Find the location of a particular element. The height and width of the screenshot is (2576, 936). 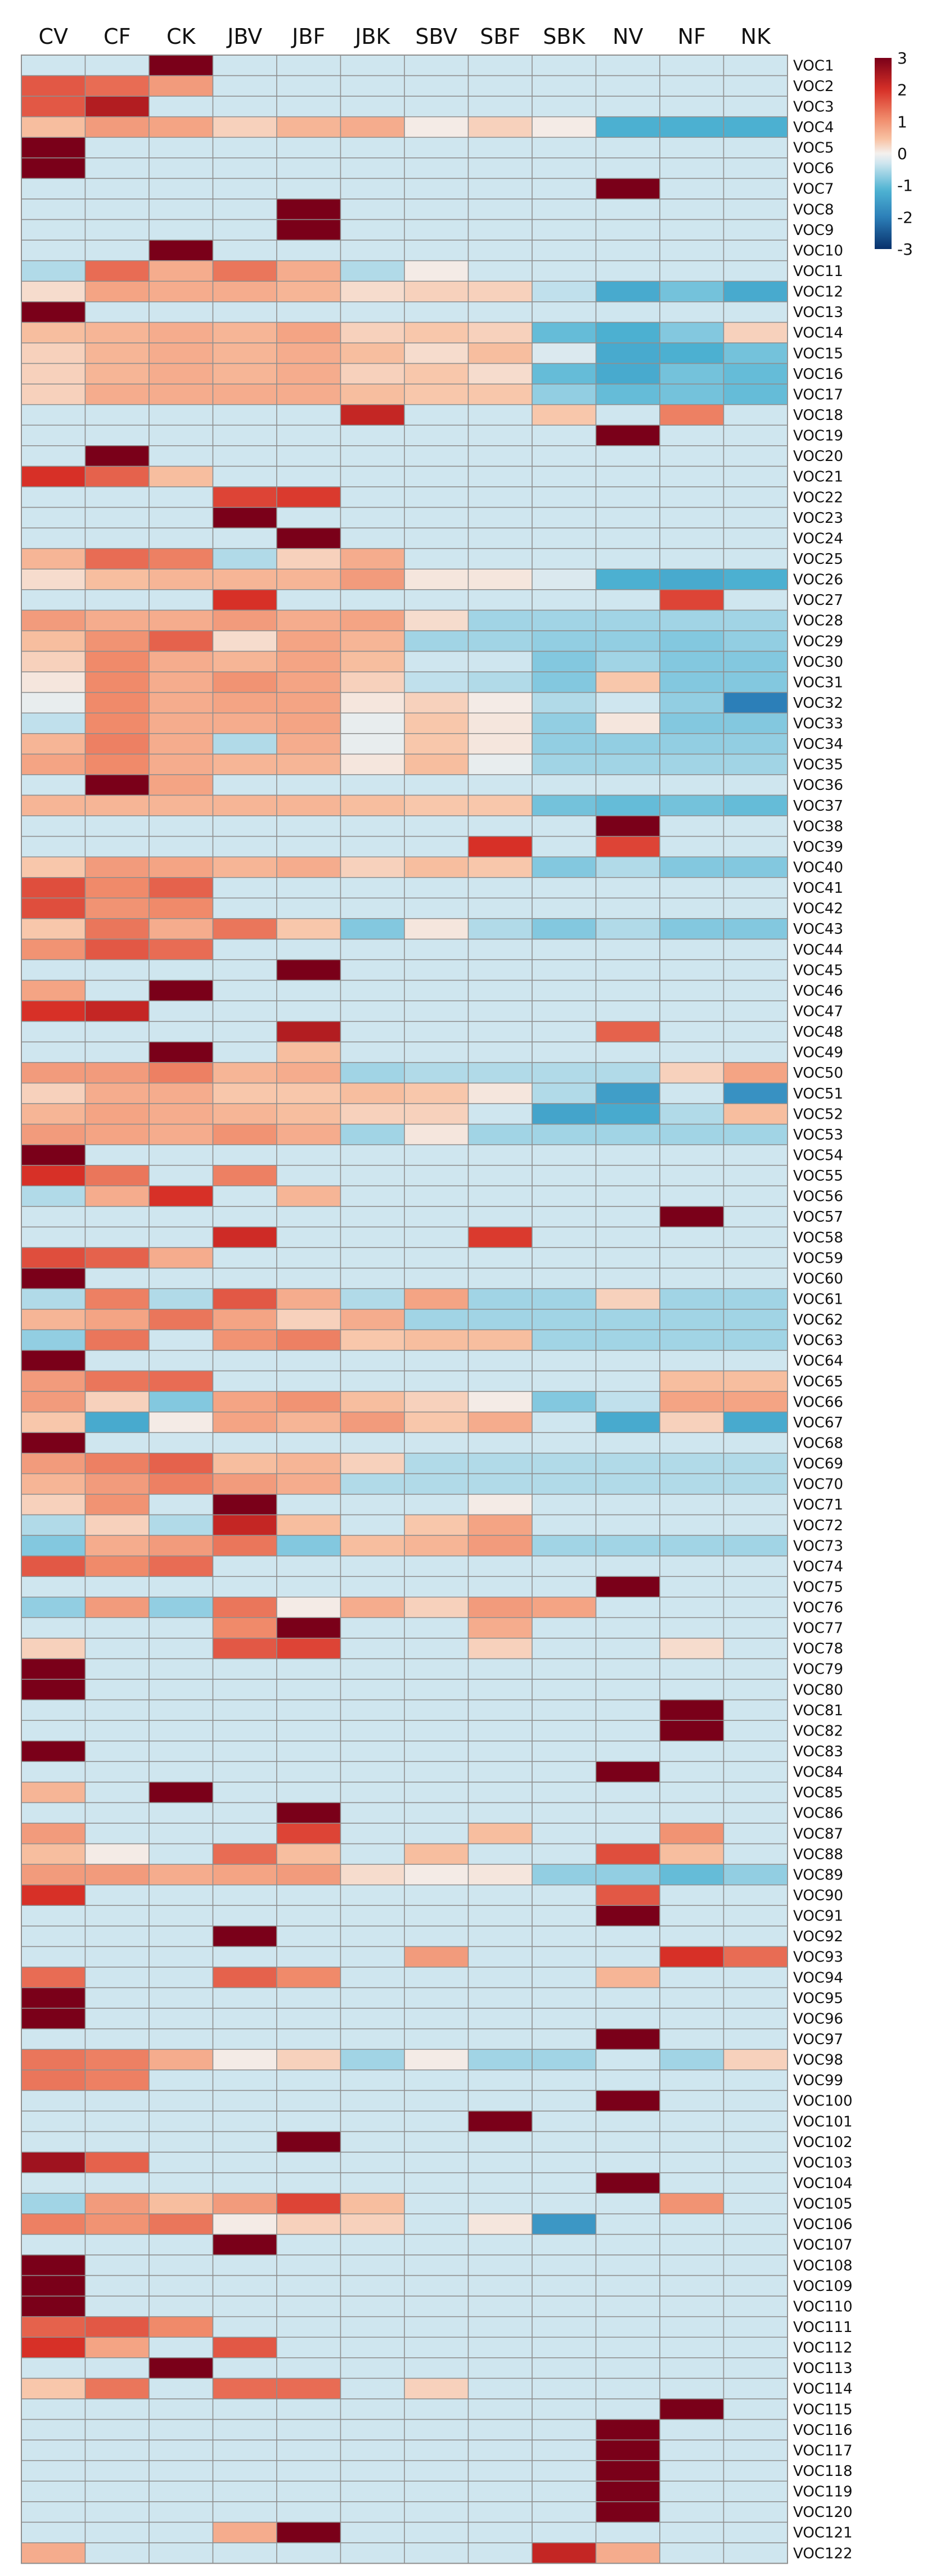

cell-voc10-sbk is located at coordinates (564, 250).